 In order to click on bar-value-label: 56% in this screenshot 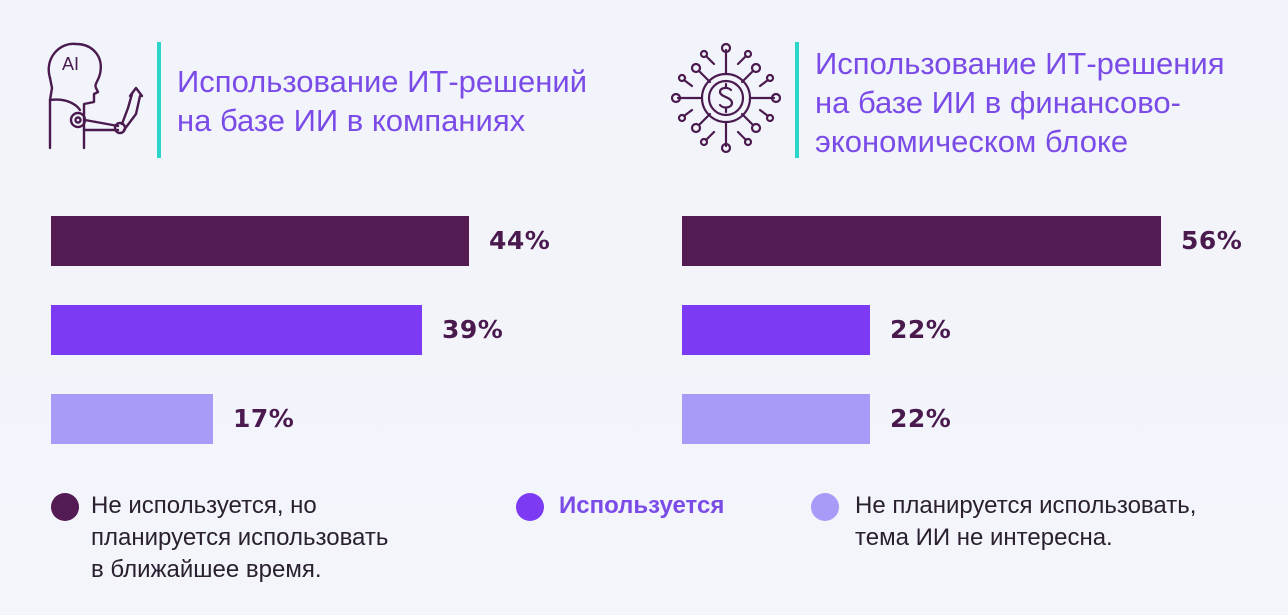, I will do `click(1212, 240)`.